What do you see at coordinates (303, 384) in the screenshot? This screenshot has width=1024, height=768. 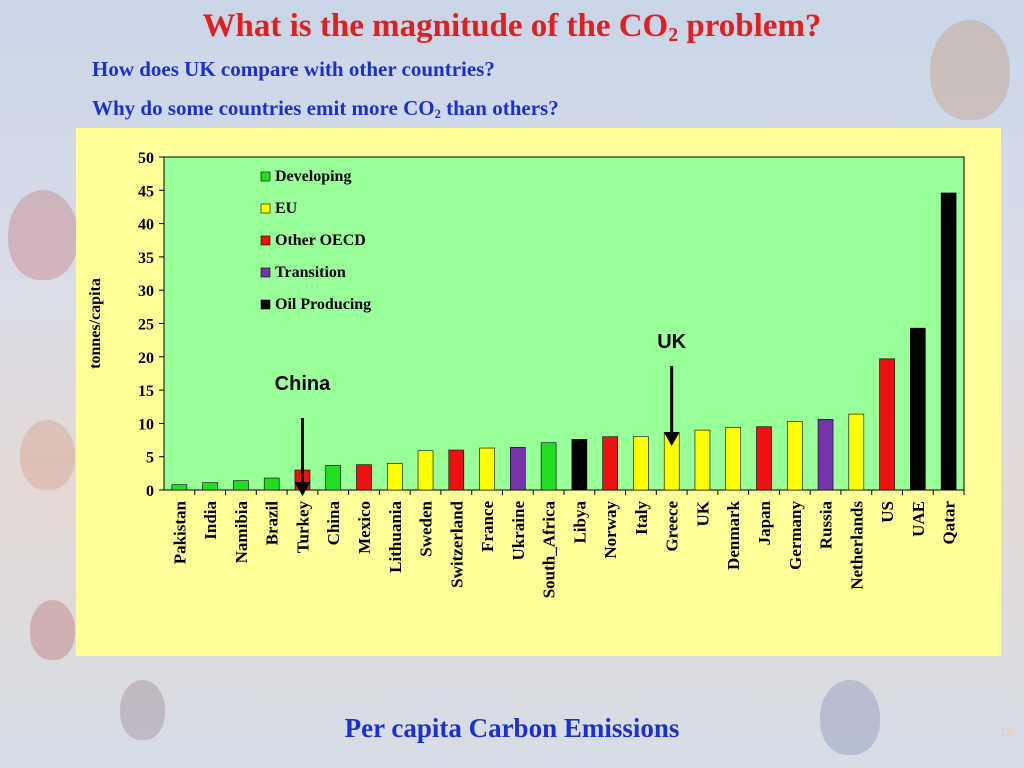 I see `annotation-label: China` at bounding box center [303, 384].